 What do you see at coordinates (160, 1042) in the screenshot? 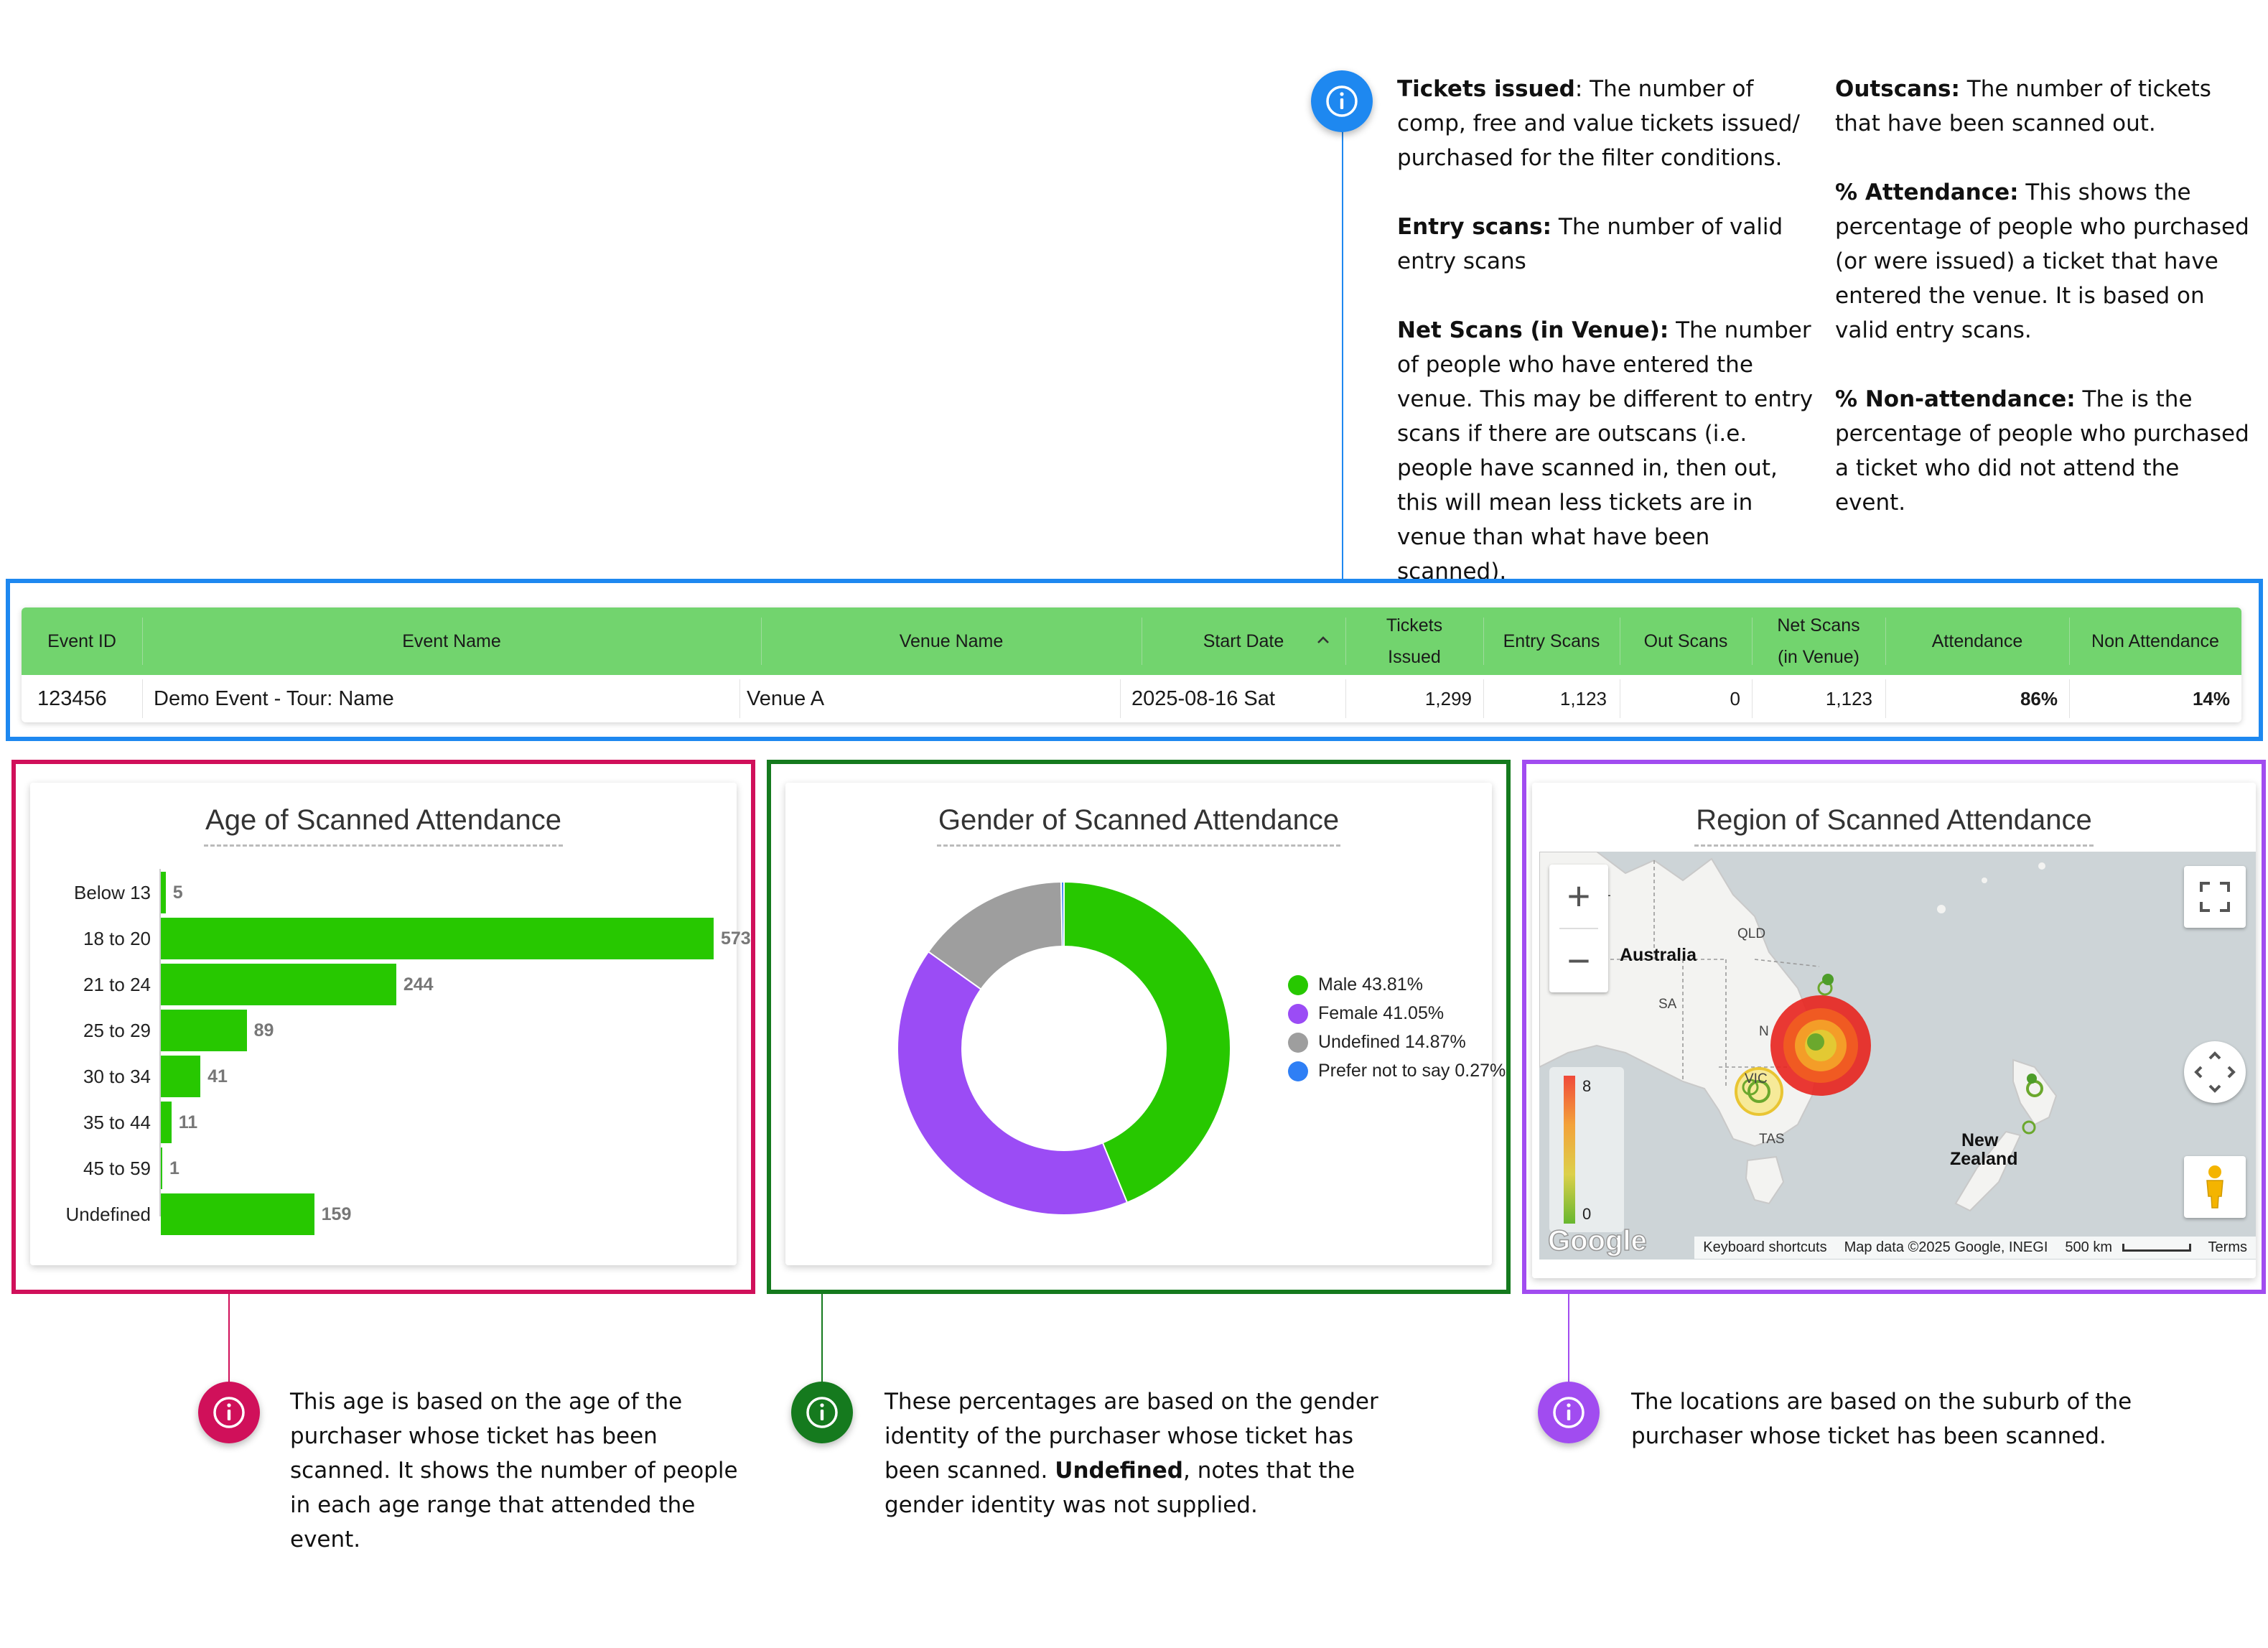
I see `age-axis-line` at bounding box center [160, 1042].